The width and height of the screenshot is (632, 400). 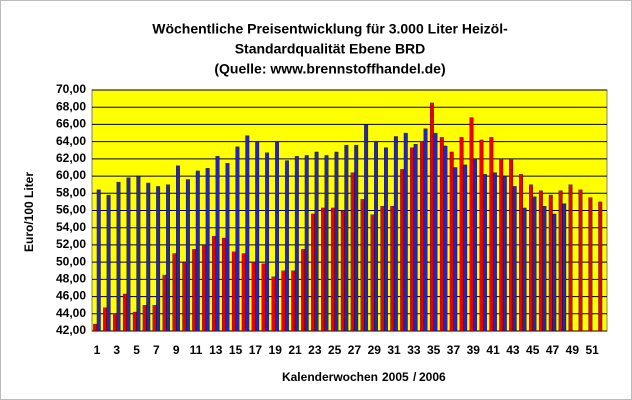 I want to click on y-tick-label: 68,00, so click(x=71, y=106).